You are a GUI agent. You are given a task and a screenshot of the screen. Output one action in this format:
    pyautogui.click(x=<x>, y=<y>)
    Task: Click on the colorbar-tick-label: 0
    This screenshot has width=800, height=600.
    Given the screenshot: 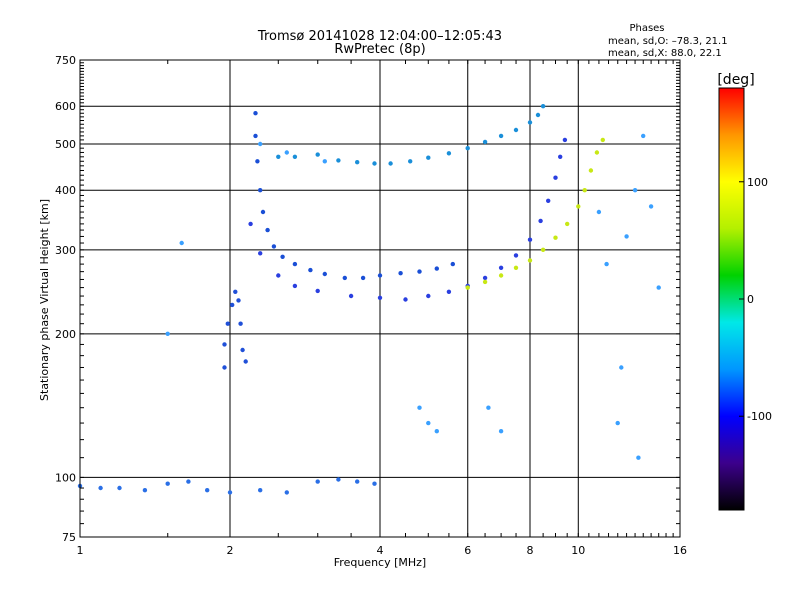 What is the action you would take?
    pyautogui.click(x=750, y=299)
    